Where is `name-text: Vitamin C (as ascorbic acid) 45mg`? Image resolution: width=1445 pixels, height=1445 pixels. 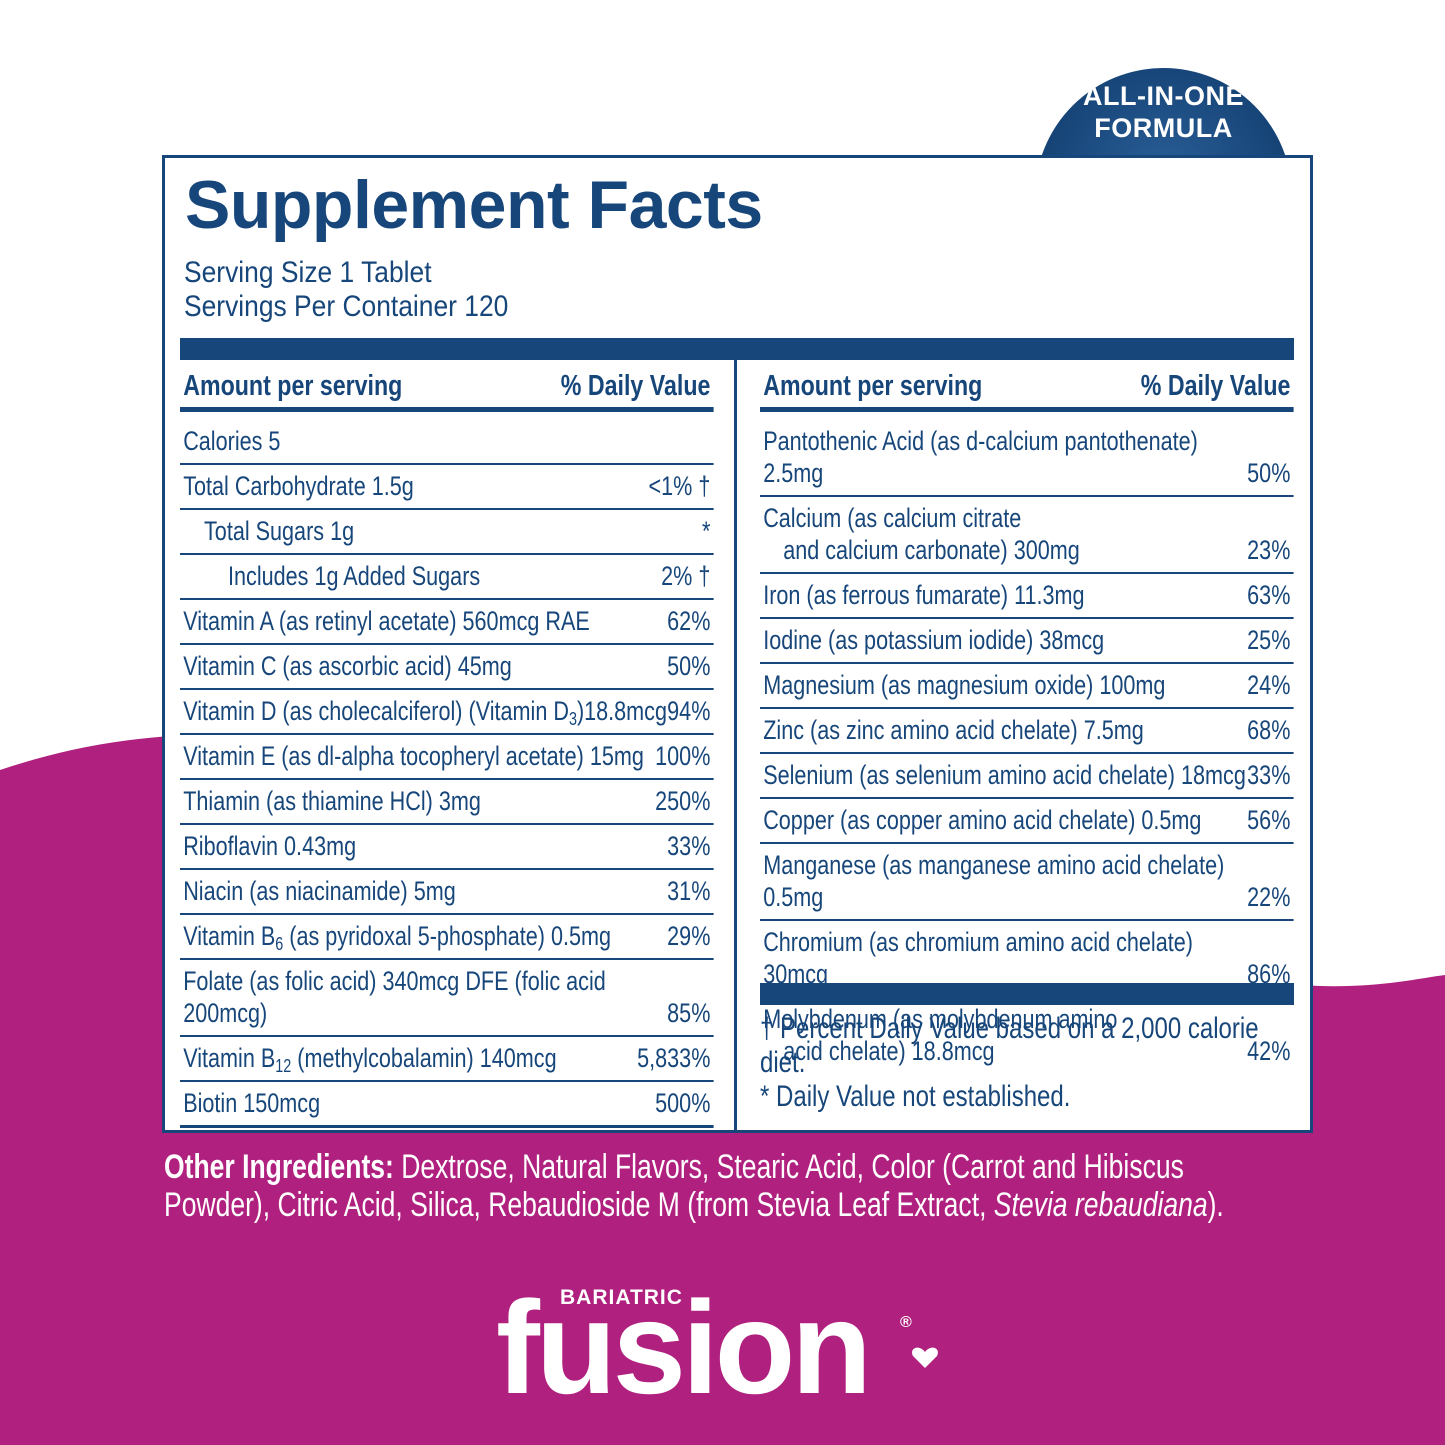
name-text: Vitamin C (as ascorbic acid) 45mg is located at coordinates (347, 666).